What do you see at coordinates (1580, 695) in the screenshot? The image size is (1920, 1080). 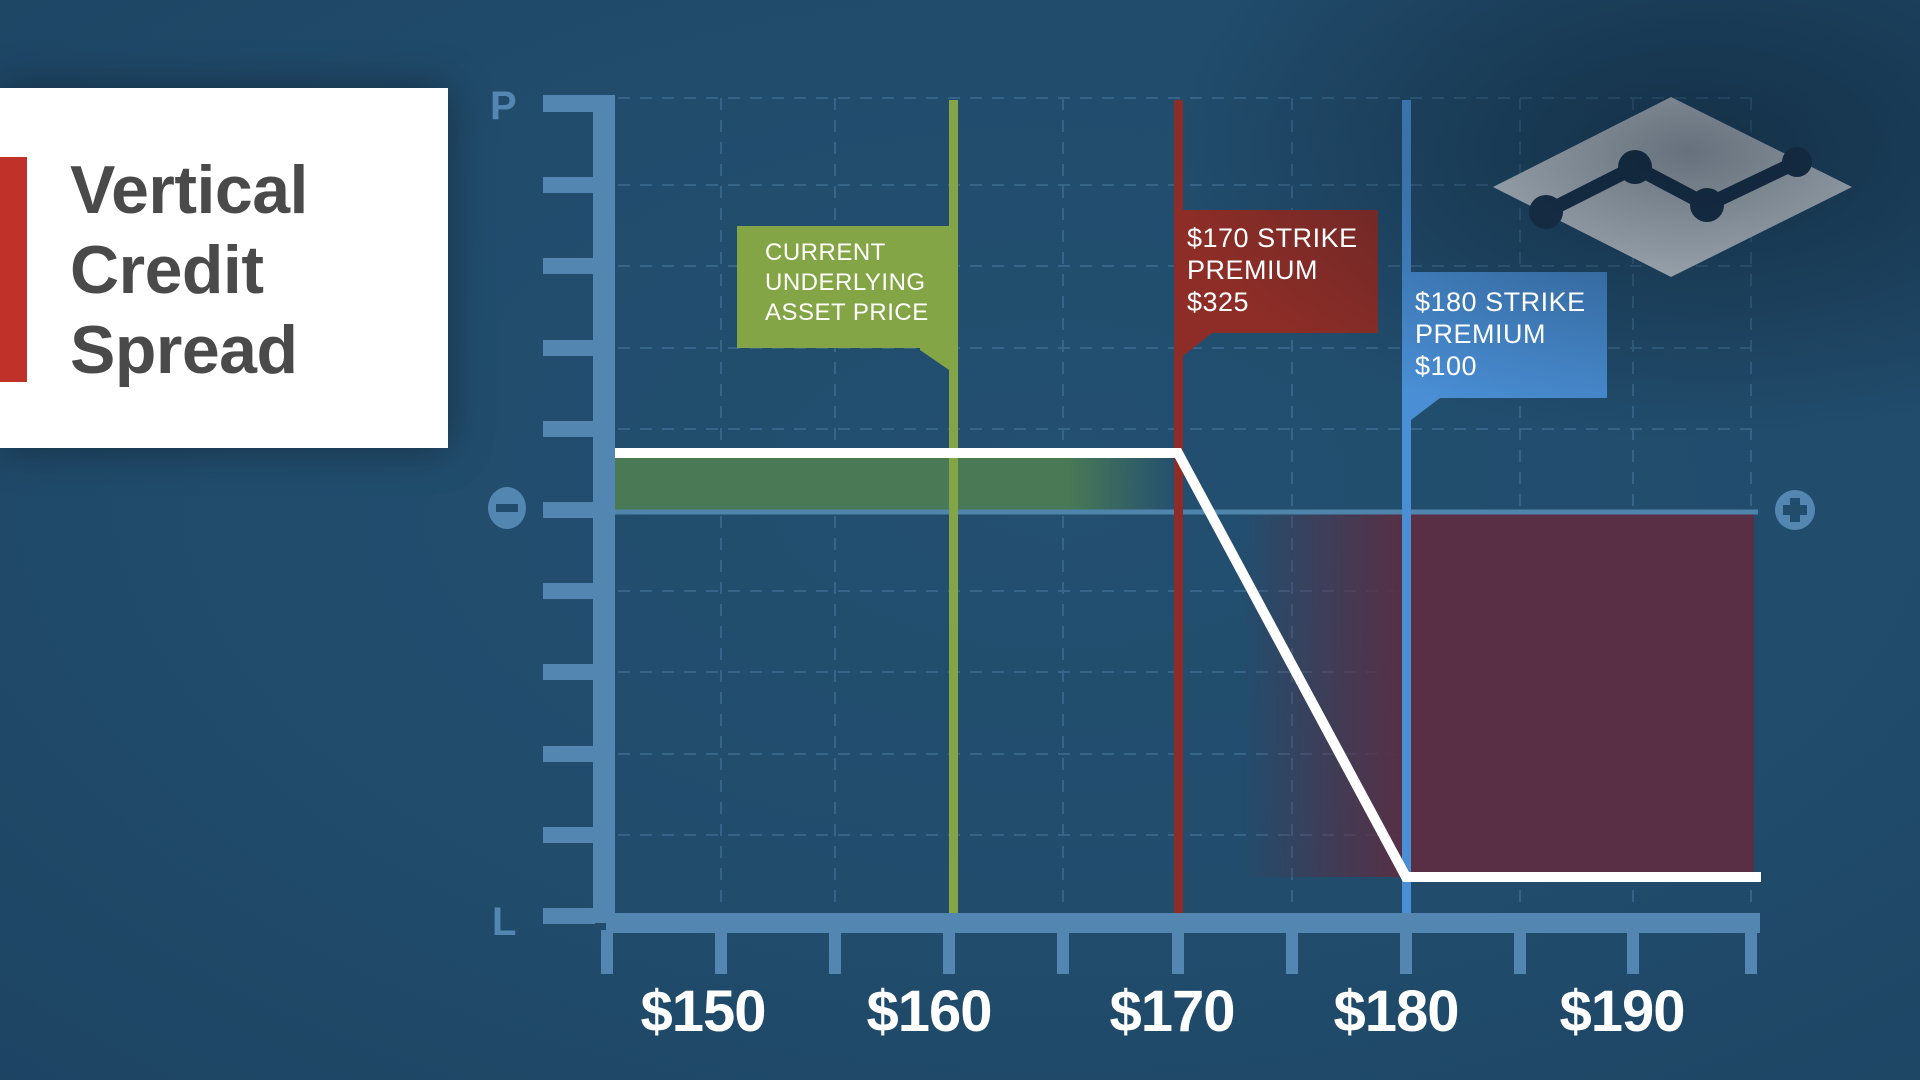 I see `max-loss-zone` at bounding box center [1580, 695].